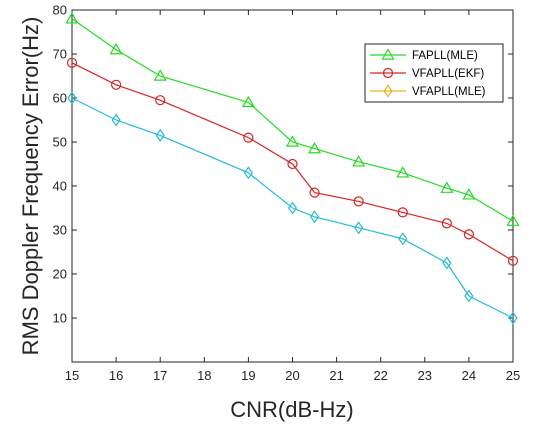 The image size is (550, 436). Describe the element at coordinates (60, 230) in the screenshot. I see `y-tick-label: 30` at that location.